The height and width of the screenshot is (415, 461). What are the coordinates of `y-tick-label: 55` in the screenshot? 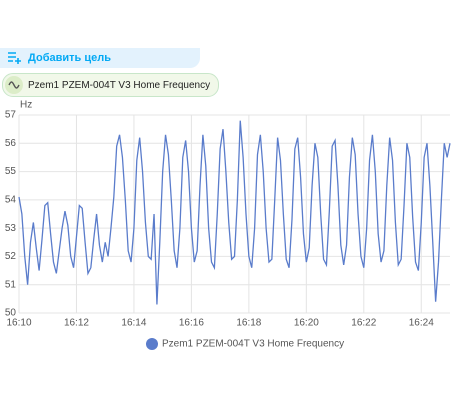 It's located at (11, 171).